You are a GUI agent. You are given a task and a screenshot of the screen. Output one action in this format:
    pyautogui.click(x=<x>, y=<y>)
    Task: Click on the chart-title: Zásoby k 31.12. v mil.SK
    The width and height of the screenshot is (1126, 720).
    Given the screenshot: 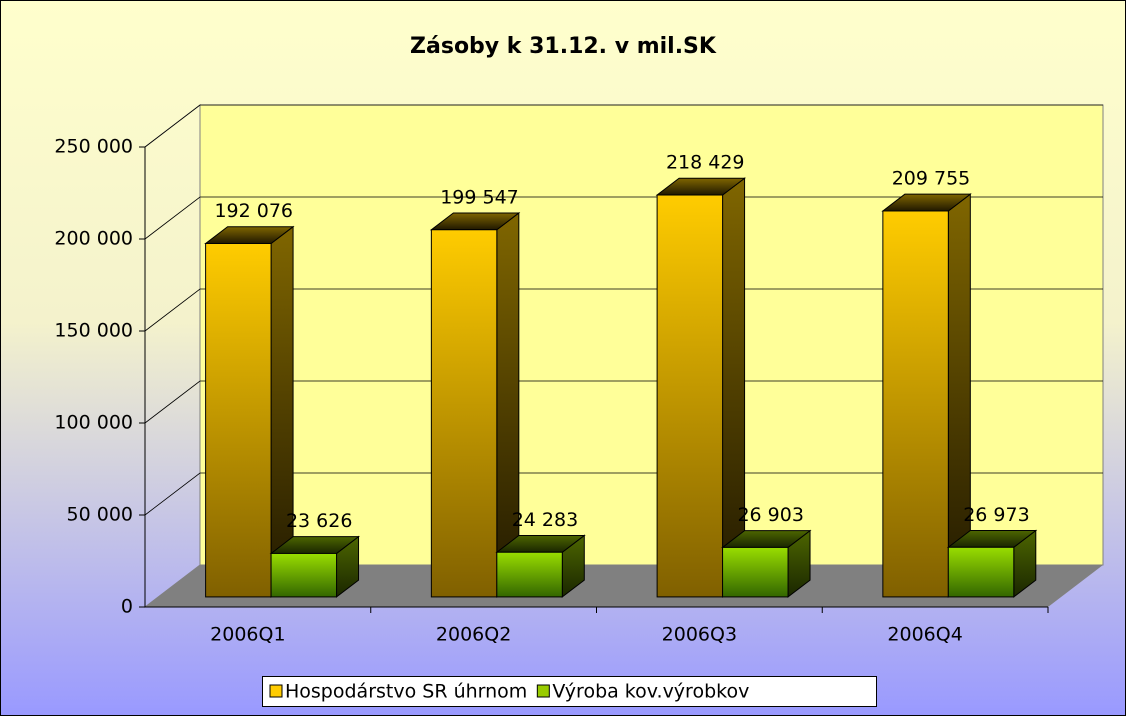 What is the action you would take?
    pyautogui.click(x=563, y=46)
    